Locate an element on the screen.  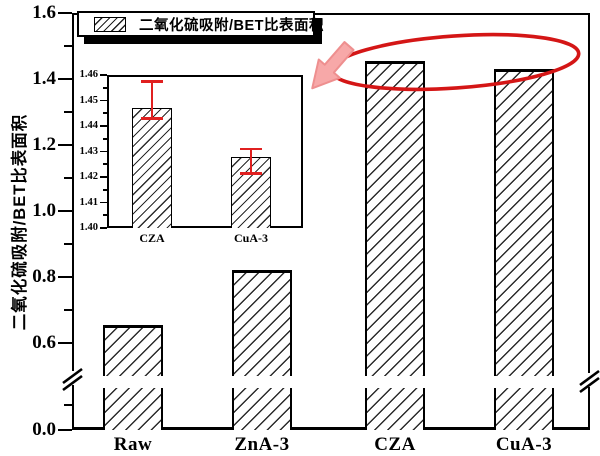
inset-y-tick-label: 1.43 is located at coordinates (88, 151).